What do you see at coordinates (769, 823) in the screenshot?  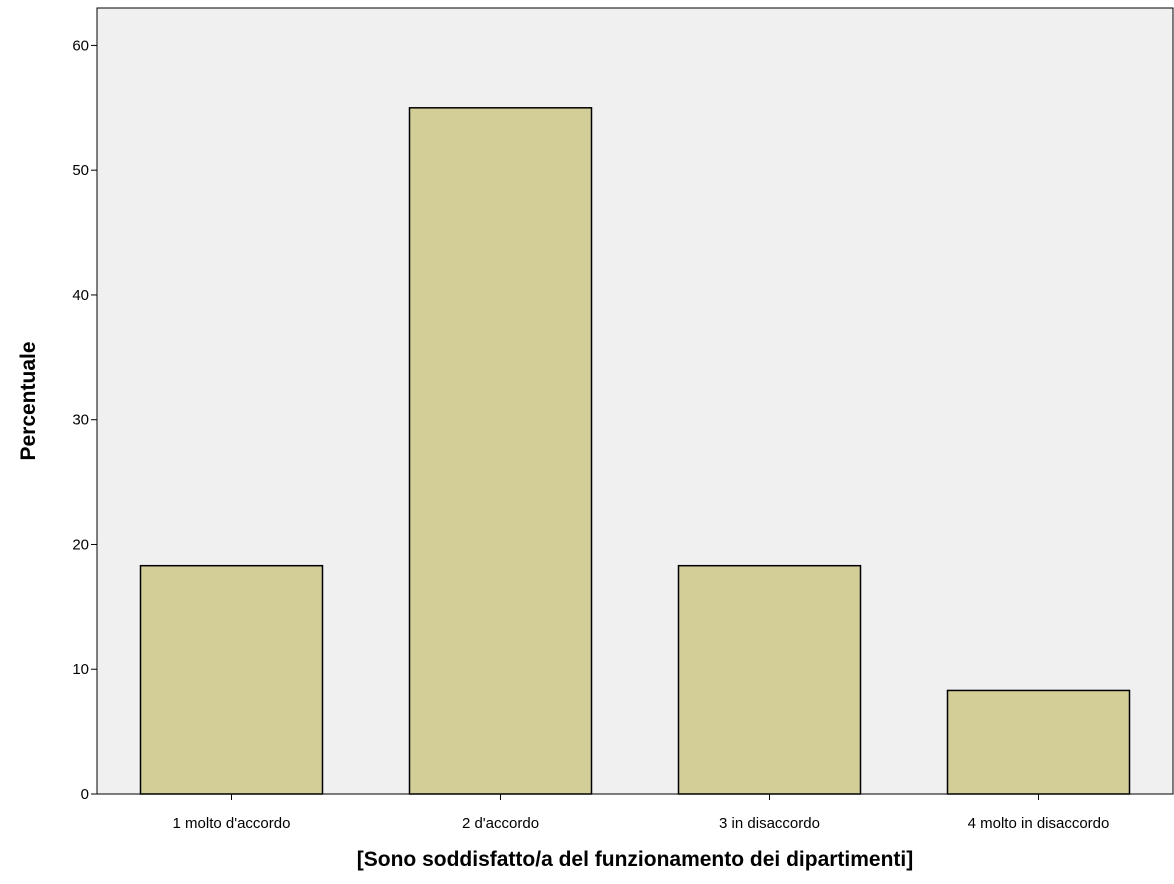 I see `x-tick-label: 3 in disaccordo` at bounding box center [769, 823].